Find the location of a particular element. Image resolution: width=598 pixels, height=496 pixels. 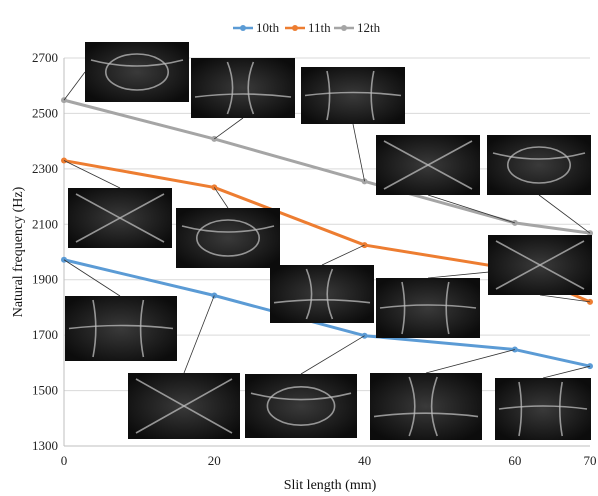

mode-shape-image-10th-x60 is located at coordinates (426, 406).